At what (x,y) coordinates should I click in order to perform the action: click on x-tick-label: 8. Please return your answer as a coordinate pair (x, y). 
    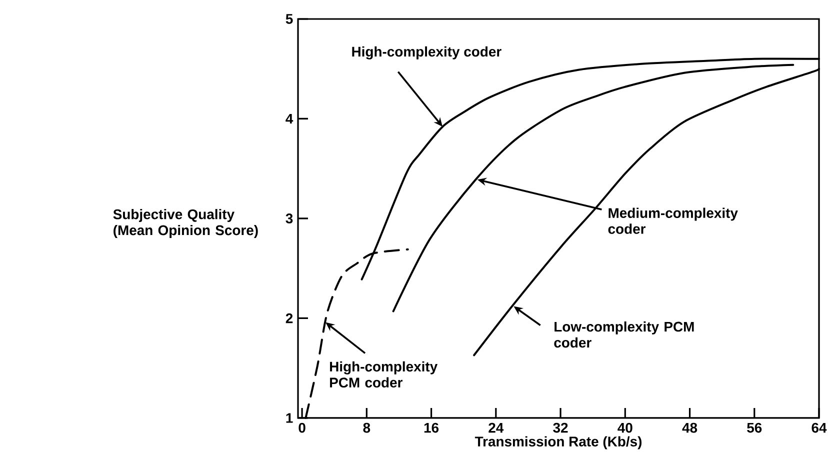
    Looking at the image, I should click on (366, 427).